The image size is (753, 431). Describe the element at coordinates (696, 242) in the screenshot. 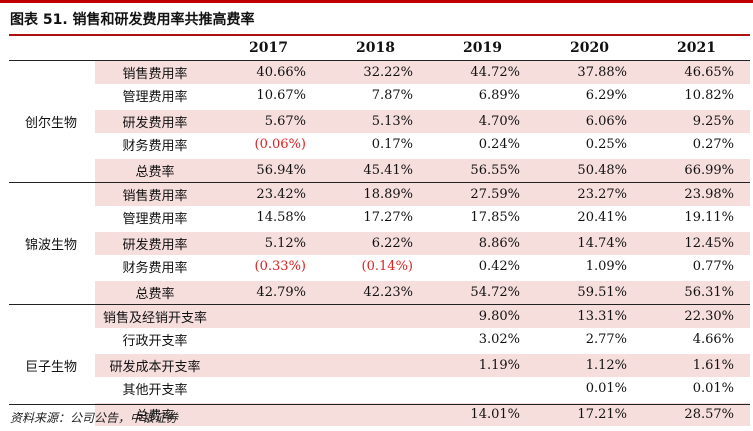

I see `table-cell: 12.45%` at that location.